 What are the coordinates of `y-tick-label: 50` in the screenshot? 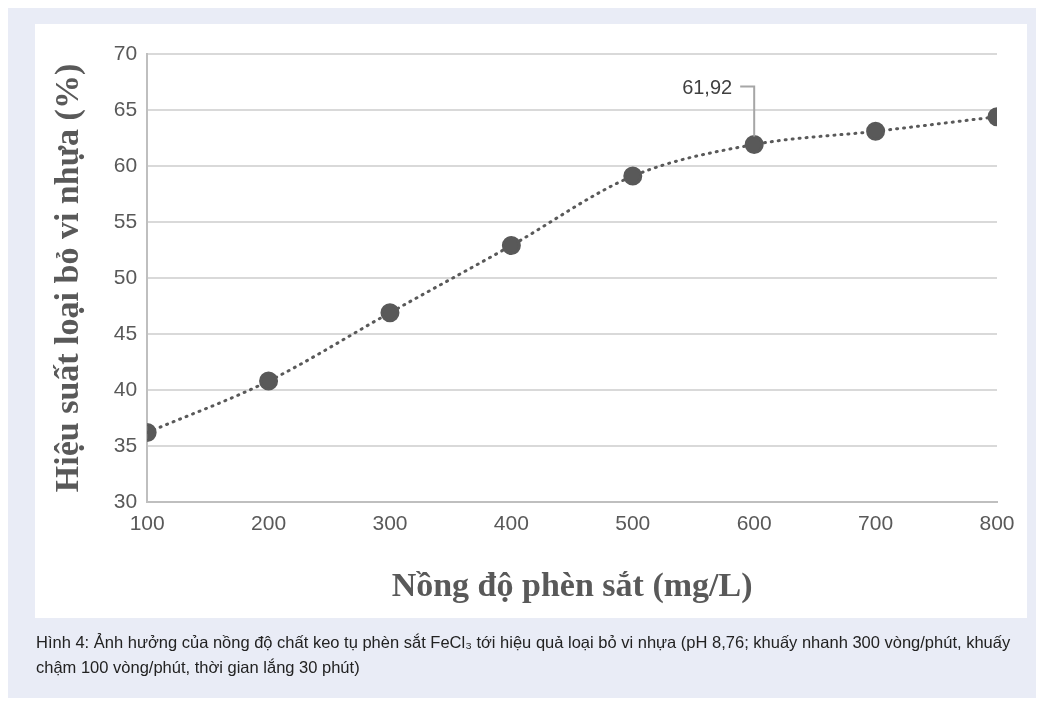 It's located at (125, 276).